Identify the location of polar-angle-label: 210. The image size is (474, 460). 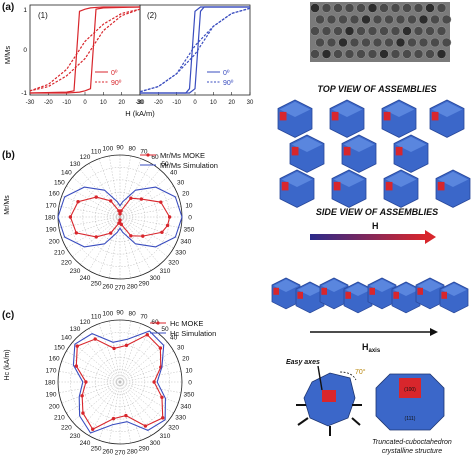
(59, 418).